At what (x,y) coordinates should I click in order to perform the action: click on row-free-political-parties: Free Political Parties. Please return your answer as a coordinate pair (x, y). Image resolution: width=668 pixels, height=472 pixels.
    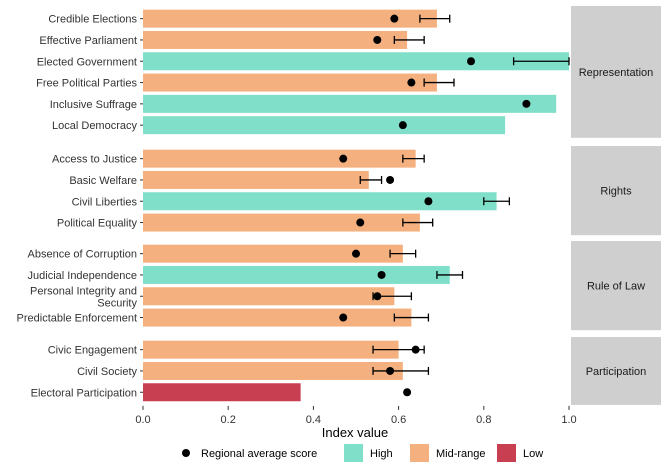
    Looking at the image, I should click on (245, 82).